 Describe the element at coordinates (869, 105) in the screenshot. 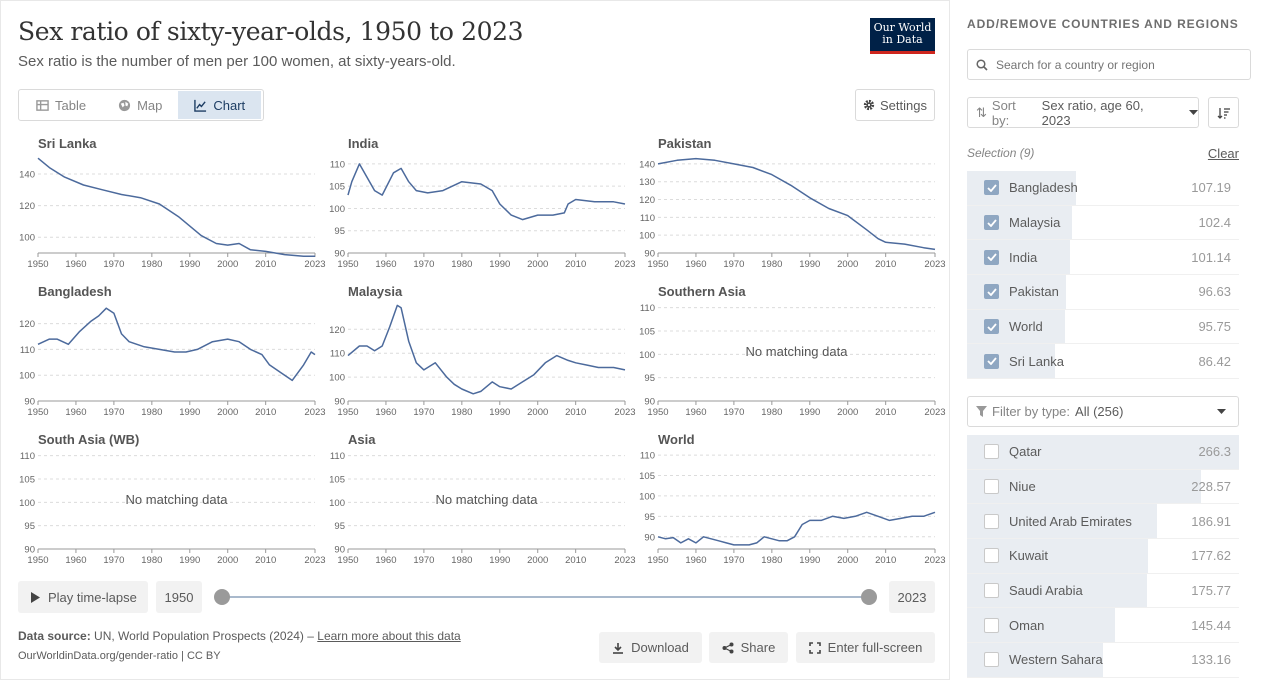

I see `gear-icon` at that location.